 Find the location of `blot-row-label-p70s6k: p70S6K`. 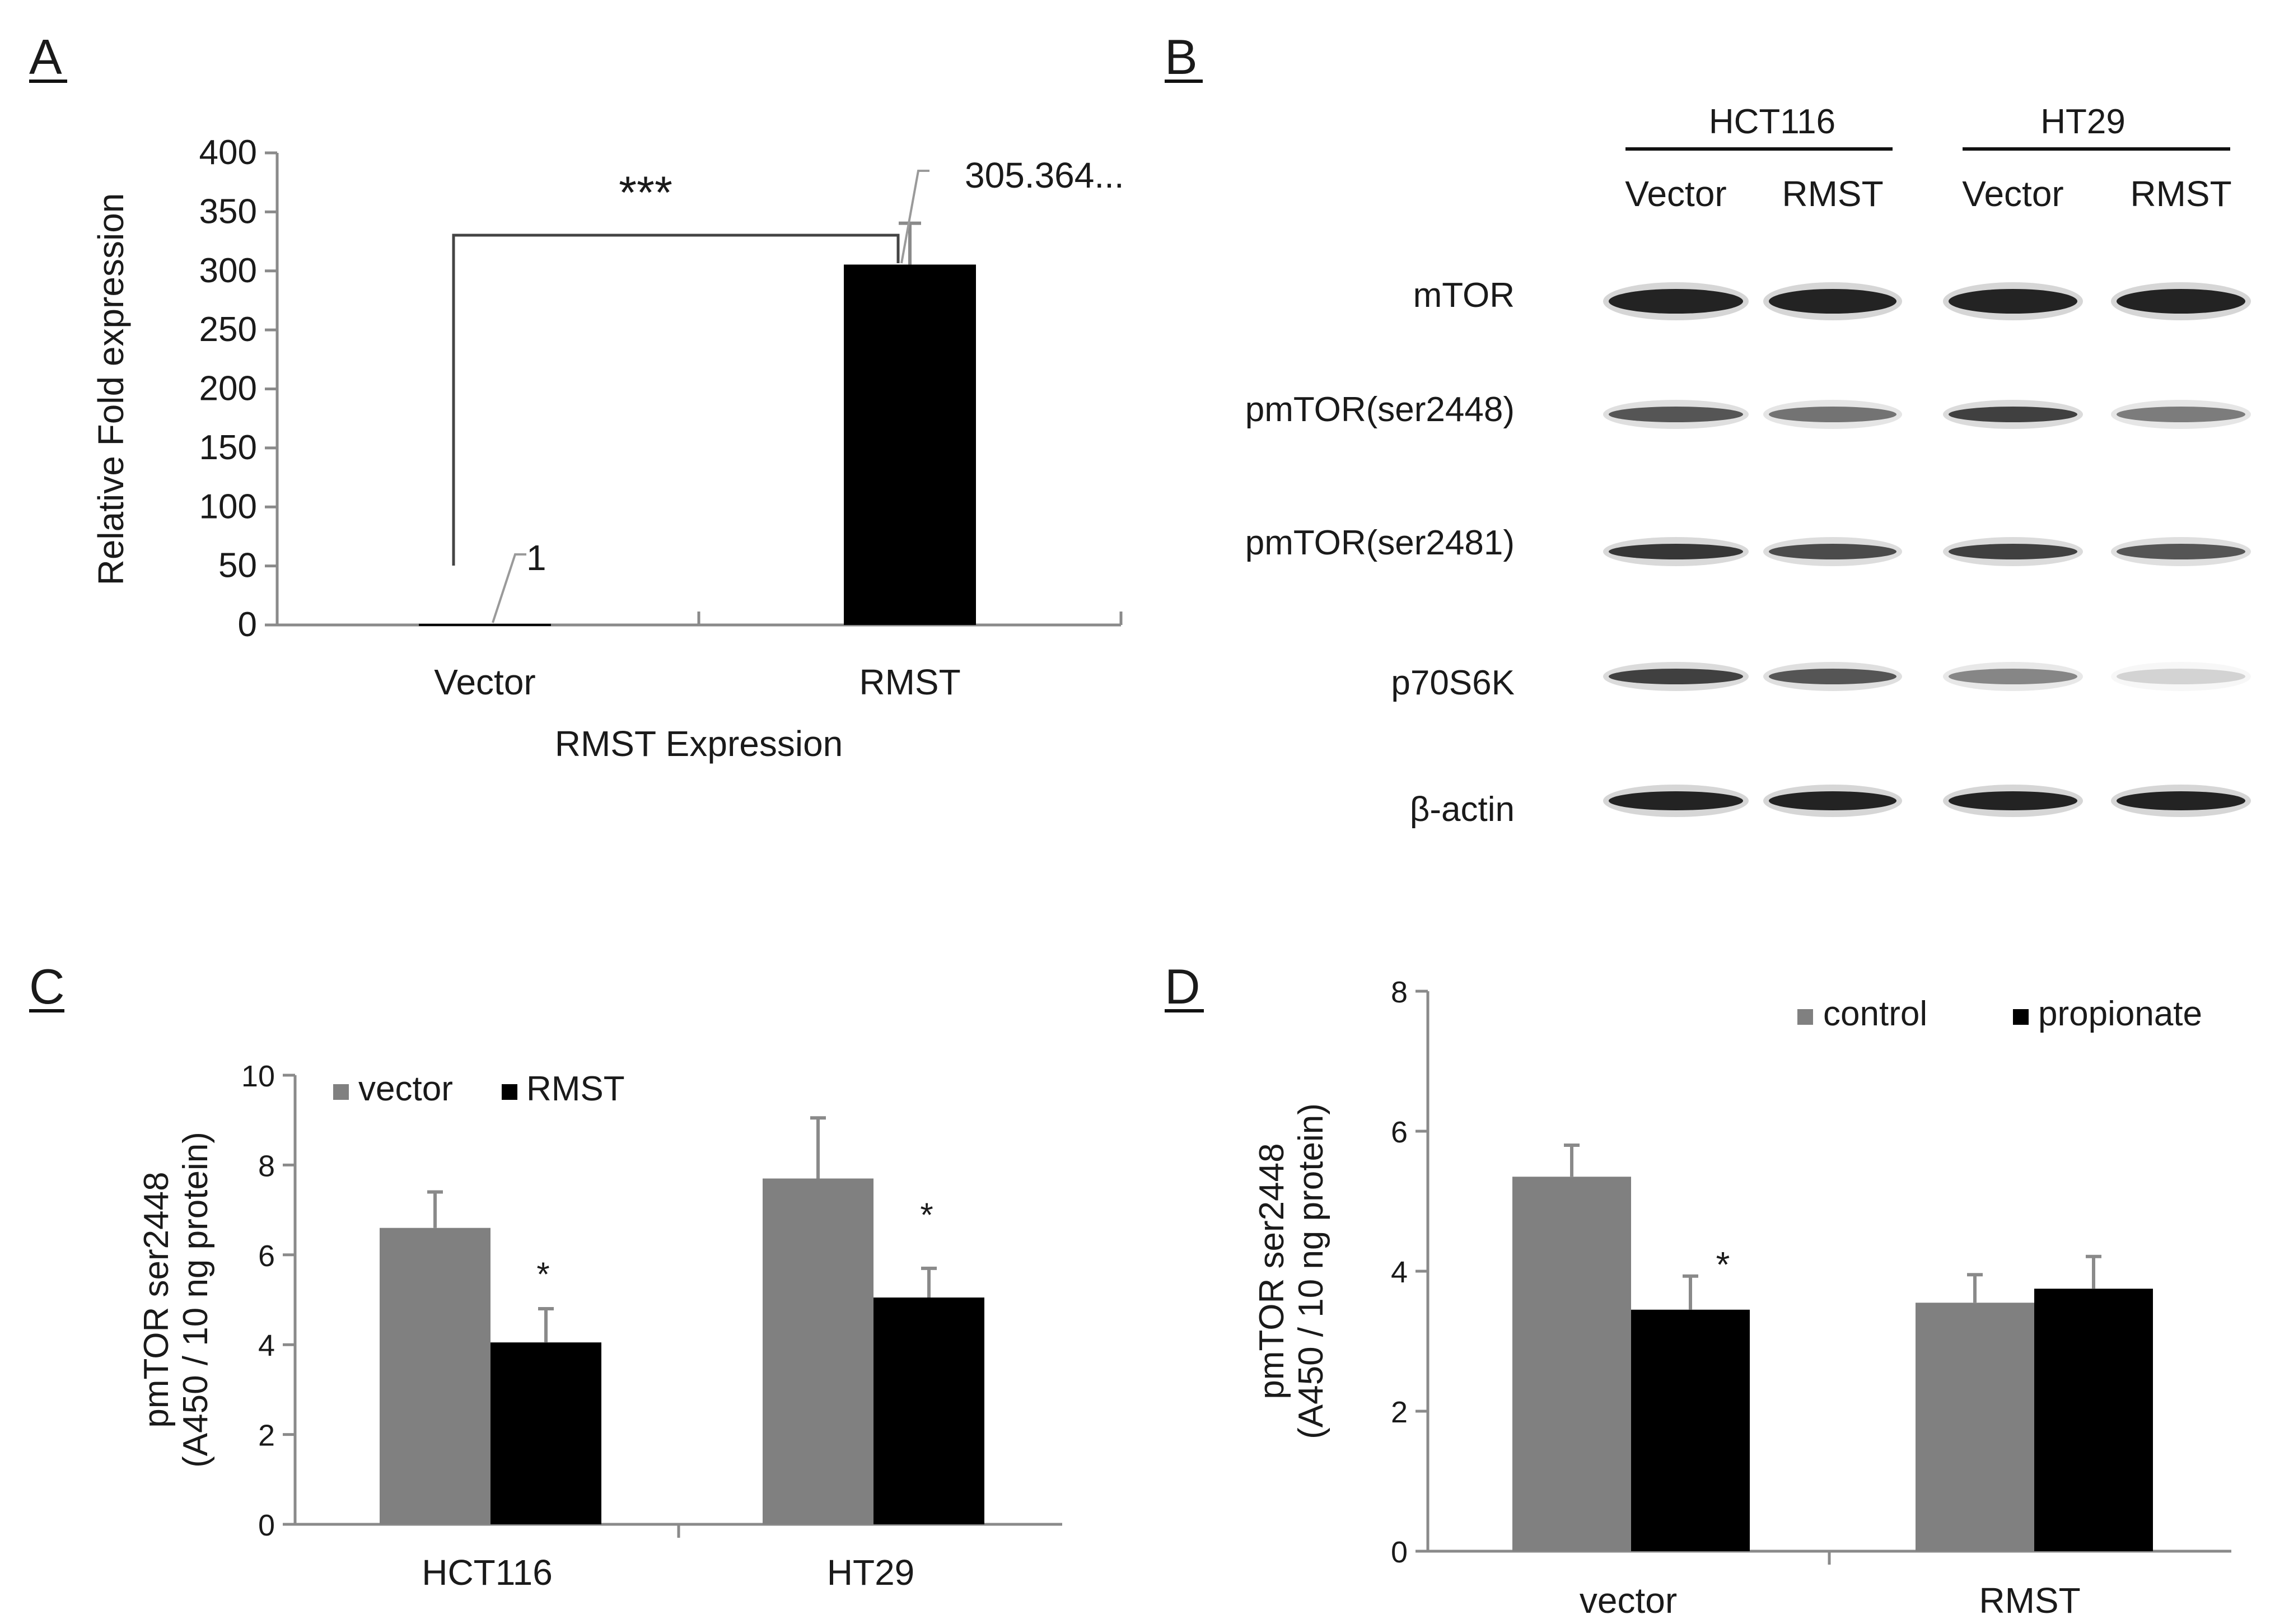

blot-row-label-p70s6k: p70S6K is located at coordinates (1453, 683).